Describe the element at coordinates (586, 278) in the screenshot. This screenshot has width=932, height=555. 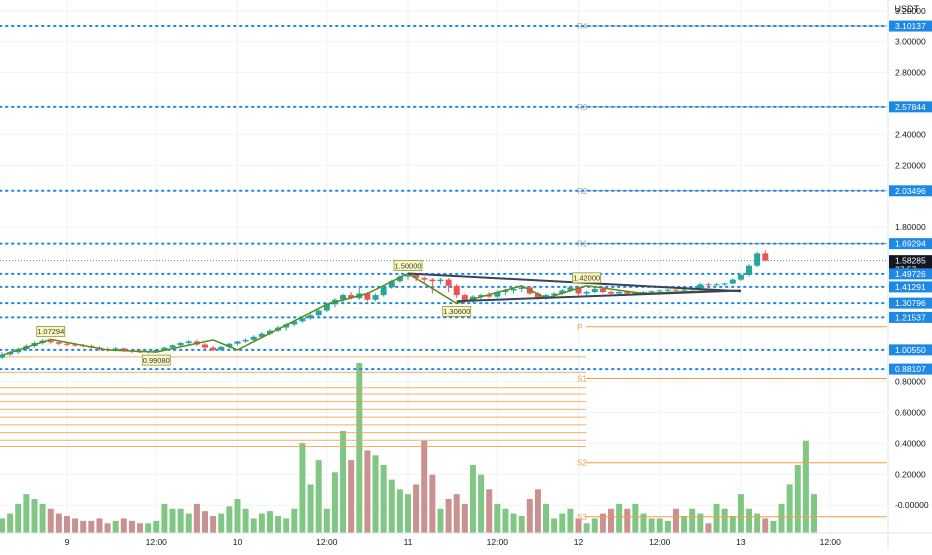
I see `zigzag-label: 1.42000` at that location.